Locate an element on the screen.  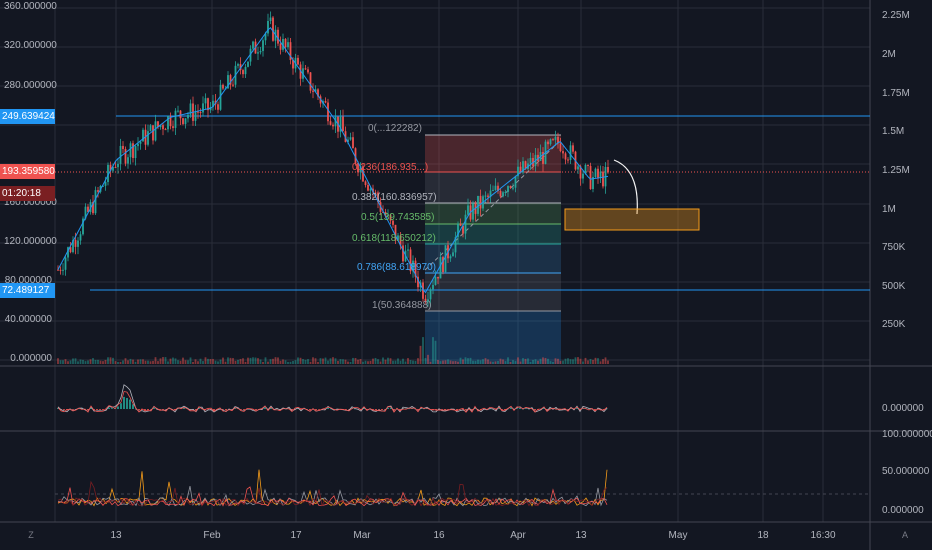
projection-arrow is located at coordinates (625, 187).